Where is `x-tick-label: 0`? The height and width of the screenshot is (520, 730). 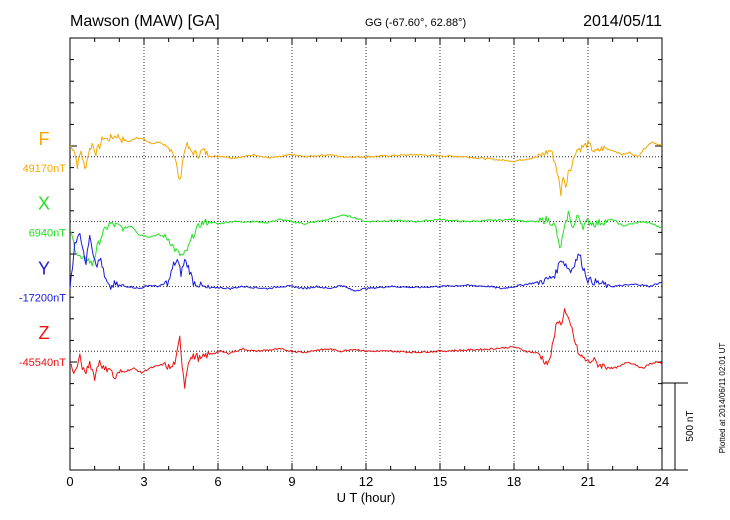
x-tick-label: 0 is located at coordinates (69, 481).